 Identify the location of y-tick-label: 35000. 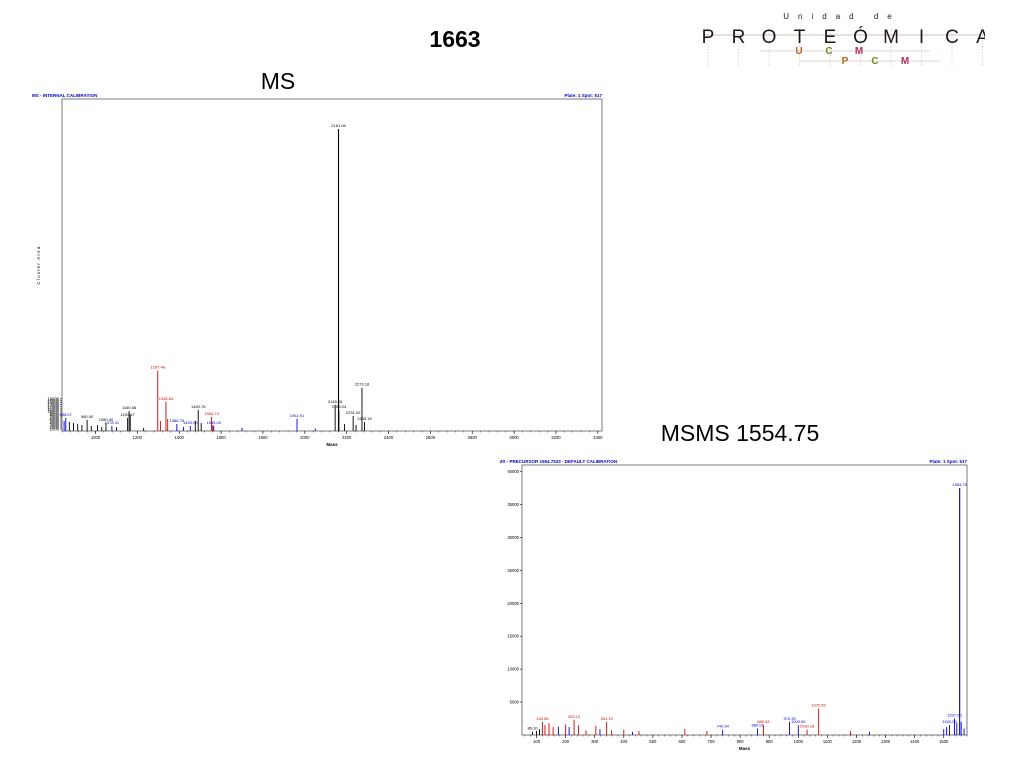
(513, 504).